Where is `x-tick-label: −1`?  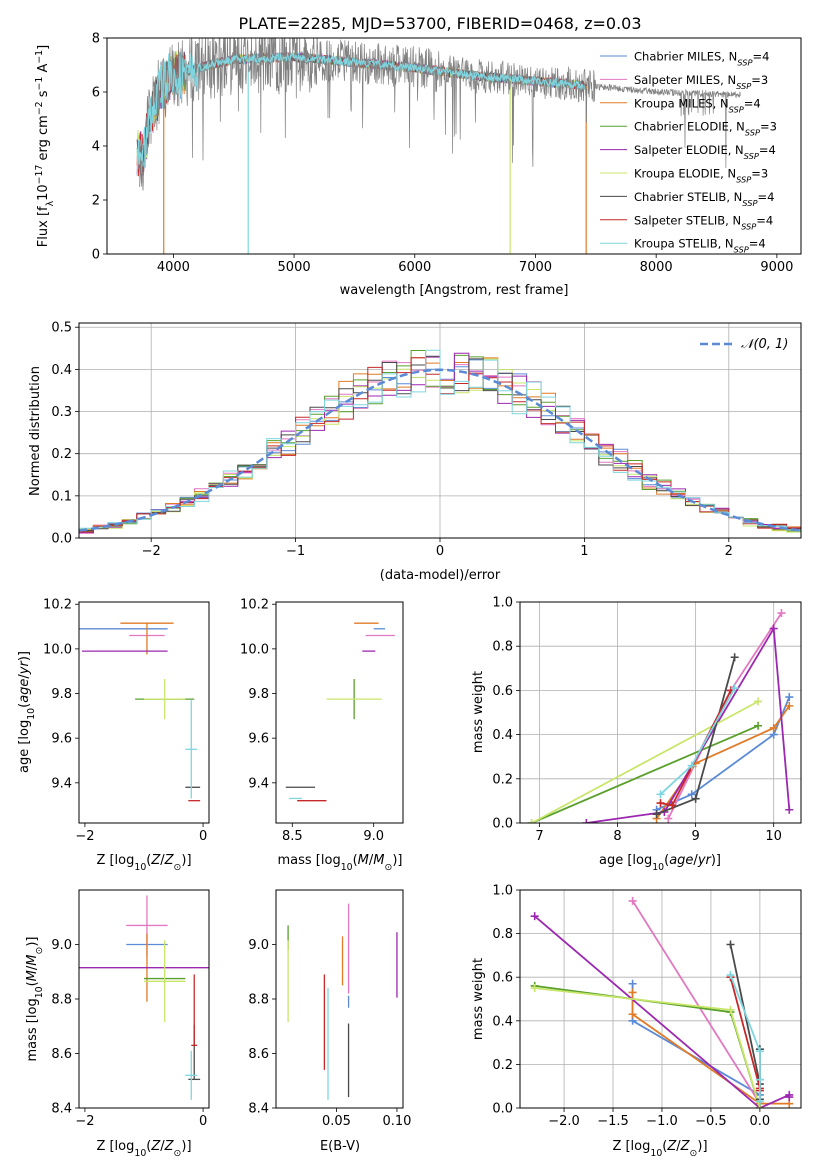
x-tick-label: −1 is located at coordinates (295, 551).